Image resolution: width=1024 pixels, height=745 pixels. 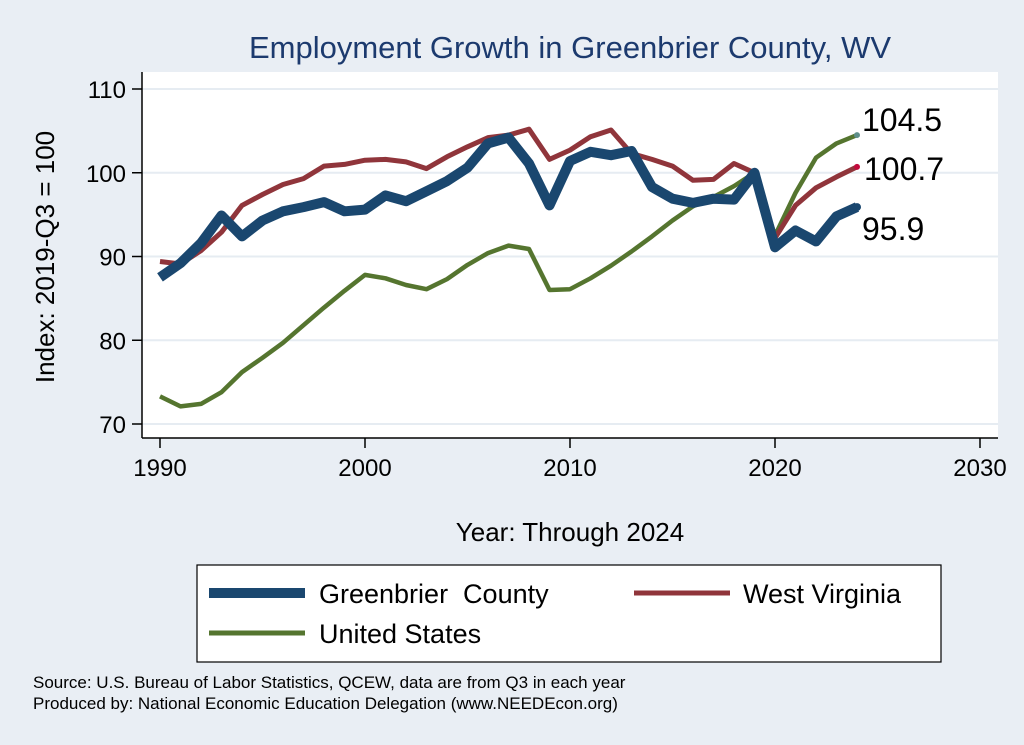 I want to click on end-value-label: 100.7, so click(x=904, y=169).